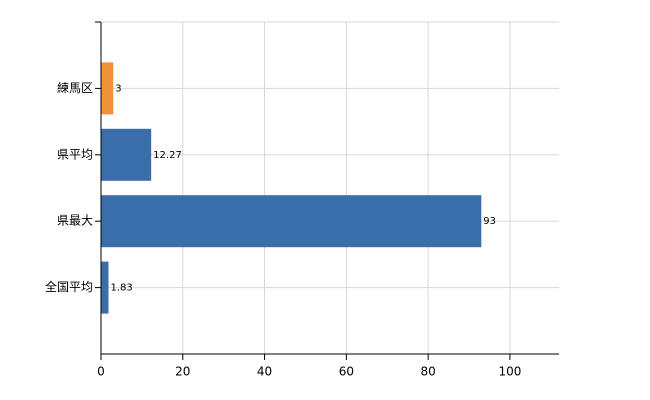 The width and height of the screenshot is (650, 400). I want to click on x-tick-label: 60, so click(346, 372).